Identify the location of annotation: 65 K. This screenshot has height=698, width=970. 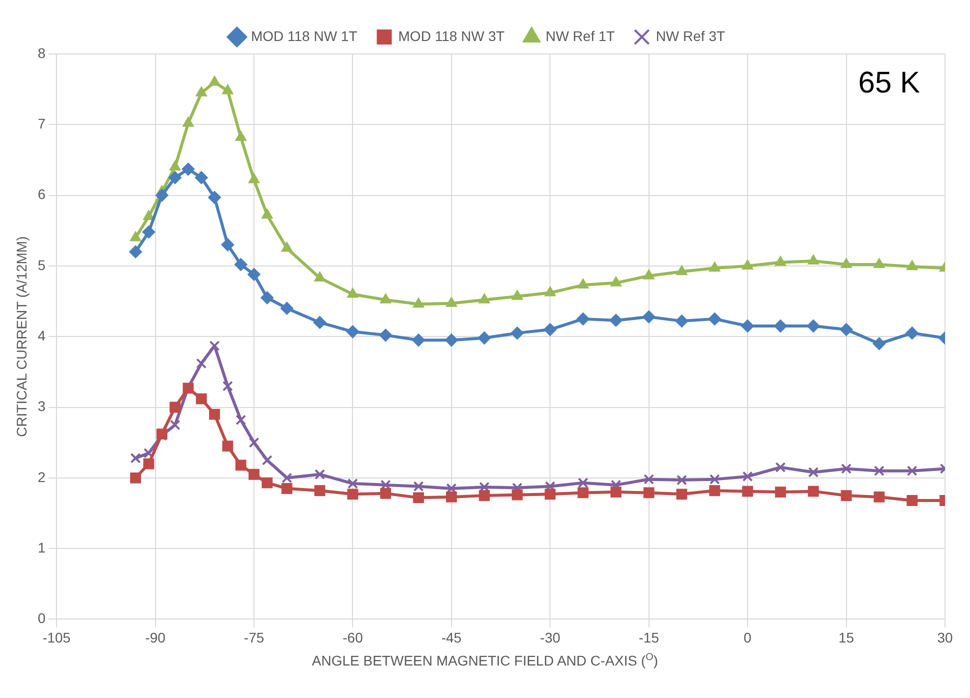
(889, 83).